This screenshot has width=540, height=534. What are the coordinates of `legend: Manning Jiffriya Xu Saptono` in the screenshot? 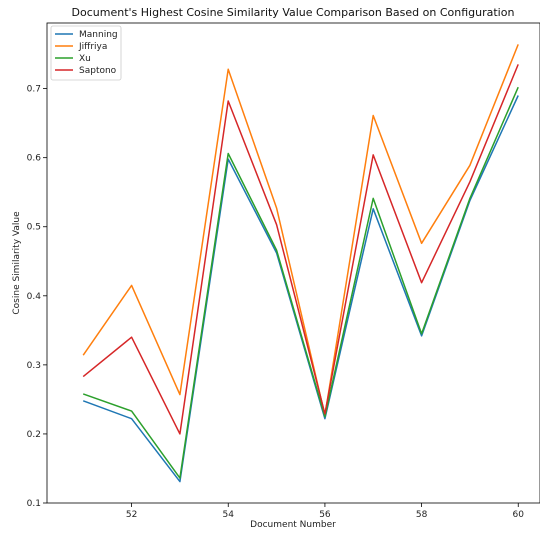 It's located at (86, 53).